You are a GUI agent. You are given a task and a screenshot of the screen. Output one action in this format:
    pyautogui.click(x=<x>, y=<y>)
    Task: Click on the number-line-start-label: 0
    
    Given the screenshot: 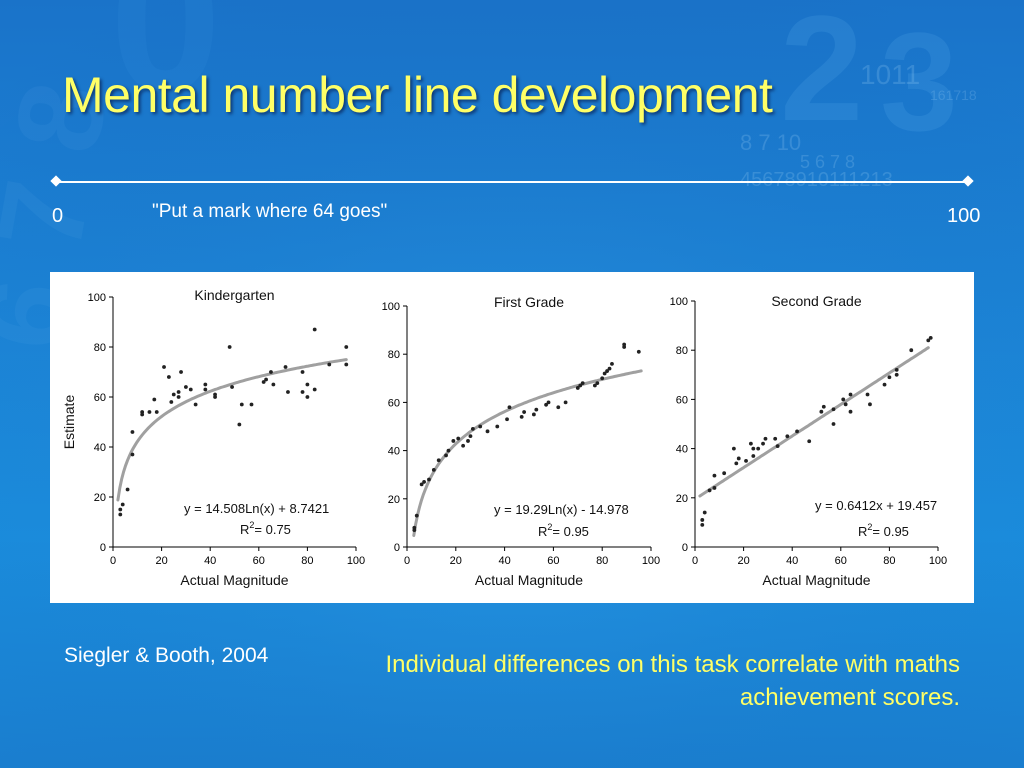 What is the action you would take?
    pyautogui.click(x=58, y=216)
    